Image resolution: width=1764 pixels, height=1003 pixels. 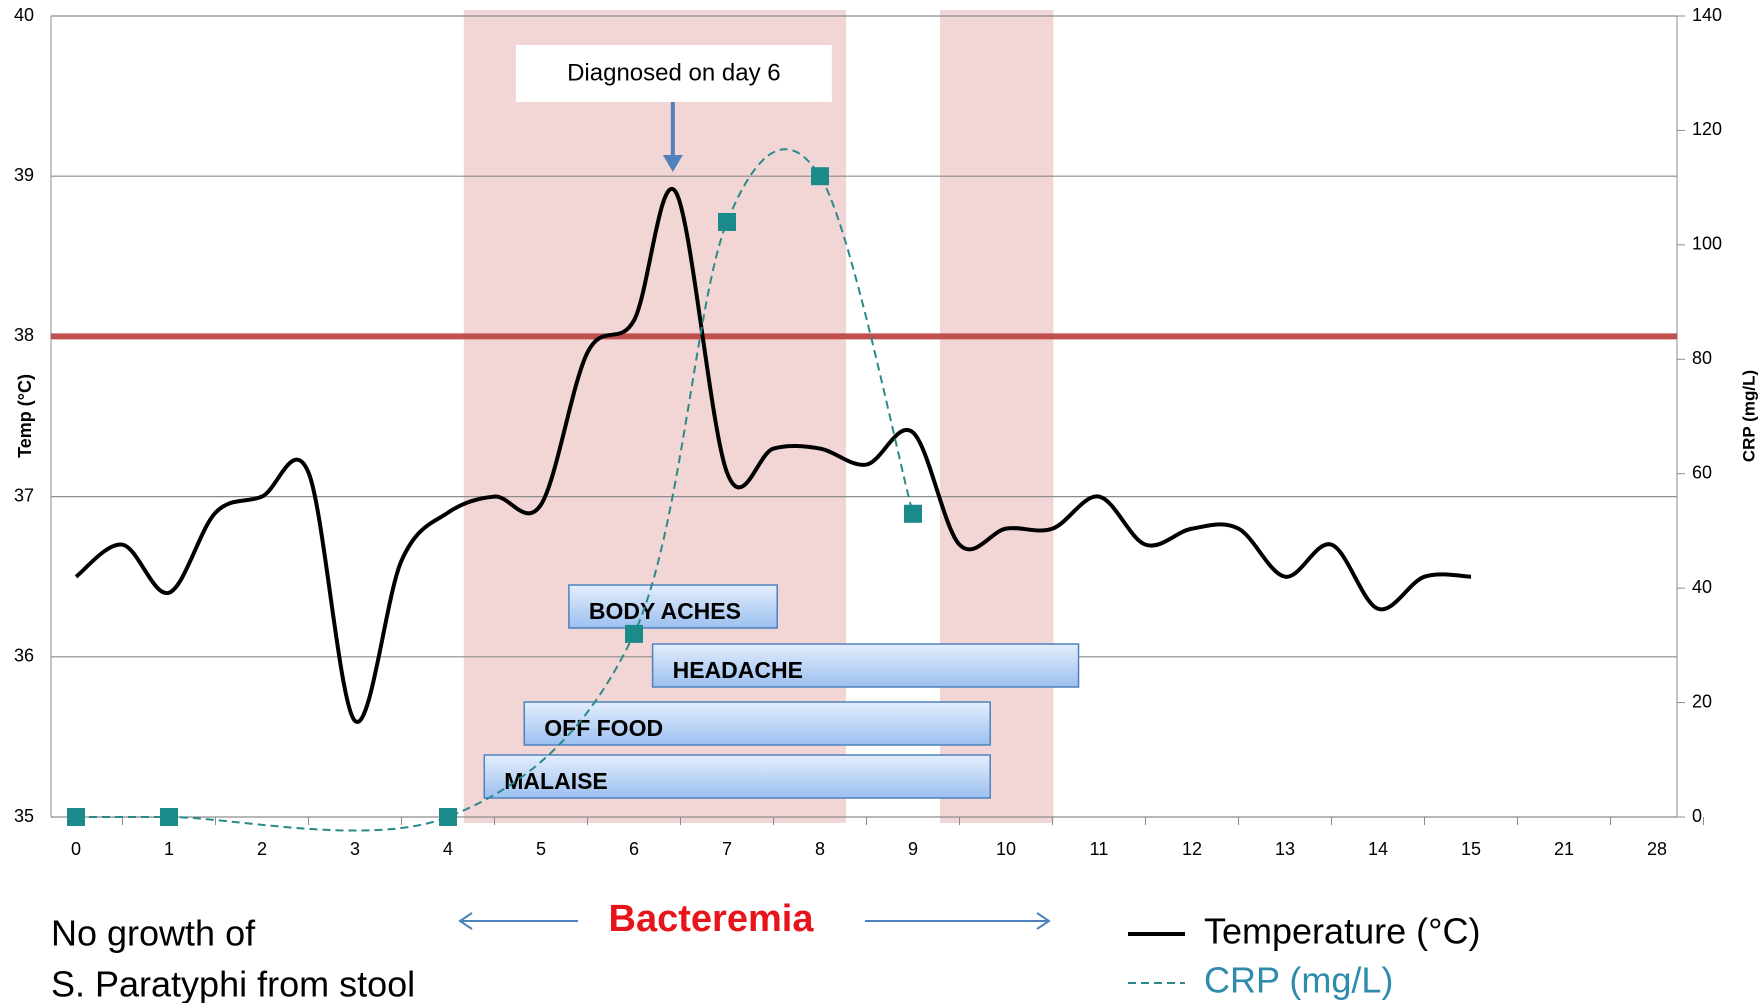 I want to click on x-tick-label: 11, so click(x=1099, y=849).